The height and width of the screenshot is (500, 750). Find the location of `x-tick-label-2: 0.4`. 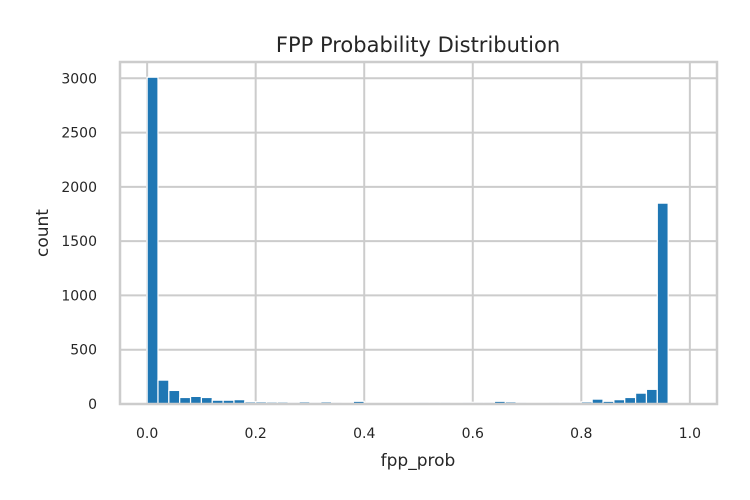

x-tick-label-2: 0.4 is located at coordinates (364, 434).